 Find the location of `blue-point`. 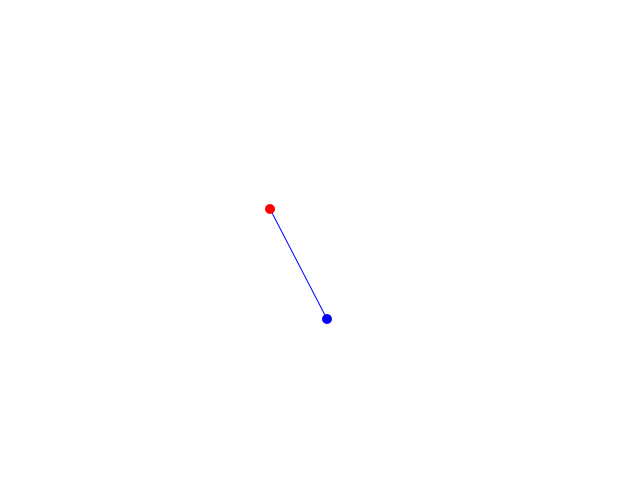

blue-point is located at coordinates (327, 319).